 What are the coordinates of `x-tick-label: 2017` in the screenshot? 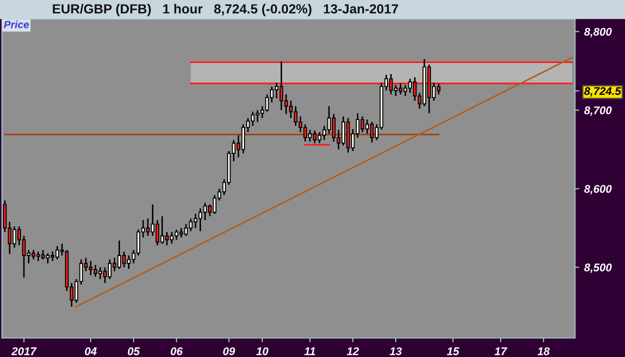 It's located at (24, 351).